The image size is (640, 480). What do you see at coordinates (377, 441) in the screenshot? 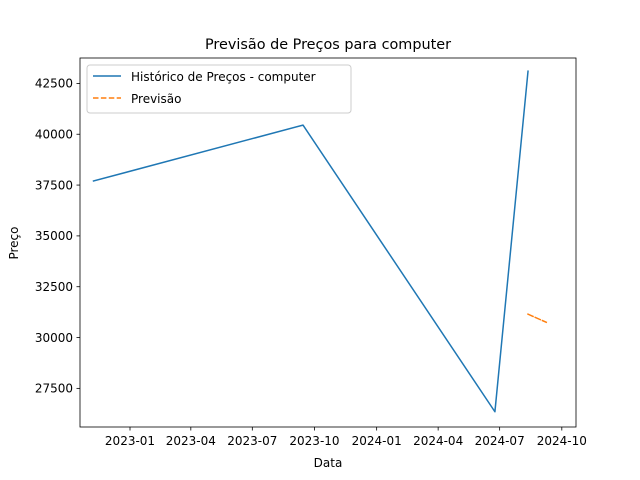
I see `x-tick-label: 2024-01` at bounding box center [377, 441].